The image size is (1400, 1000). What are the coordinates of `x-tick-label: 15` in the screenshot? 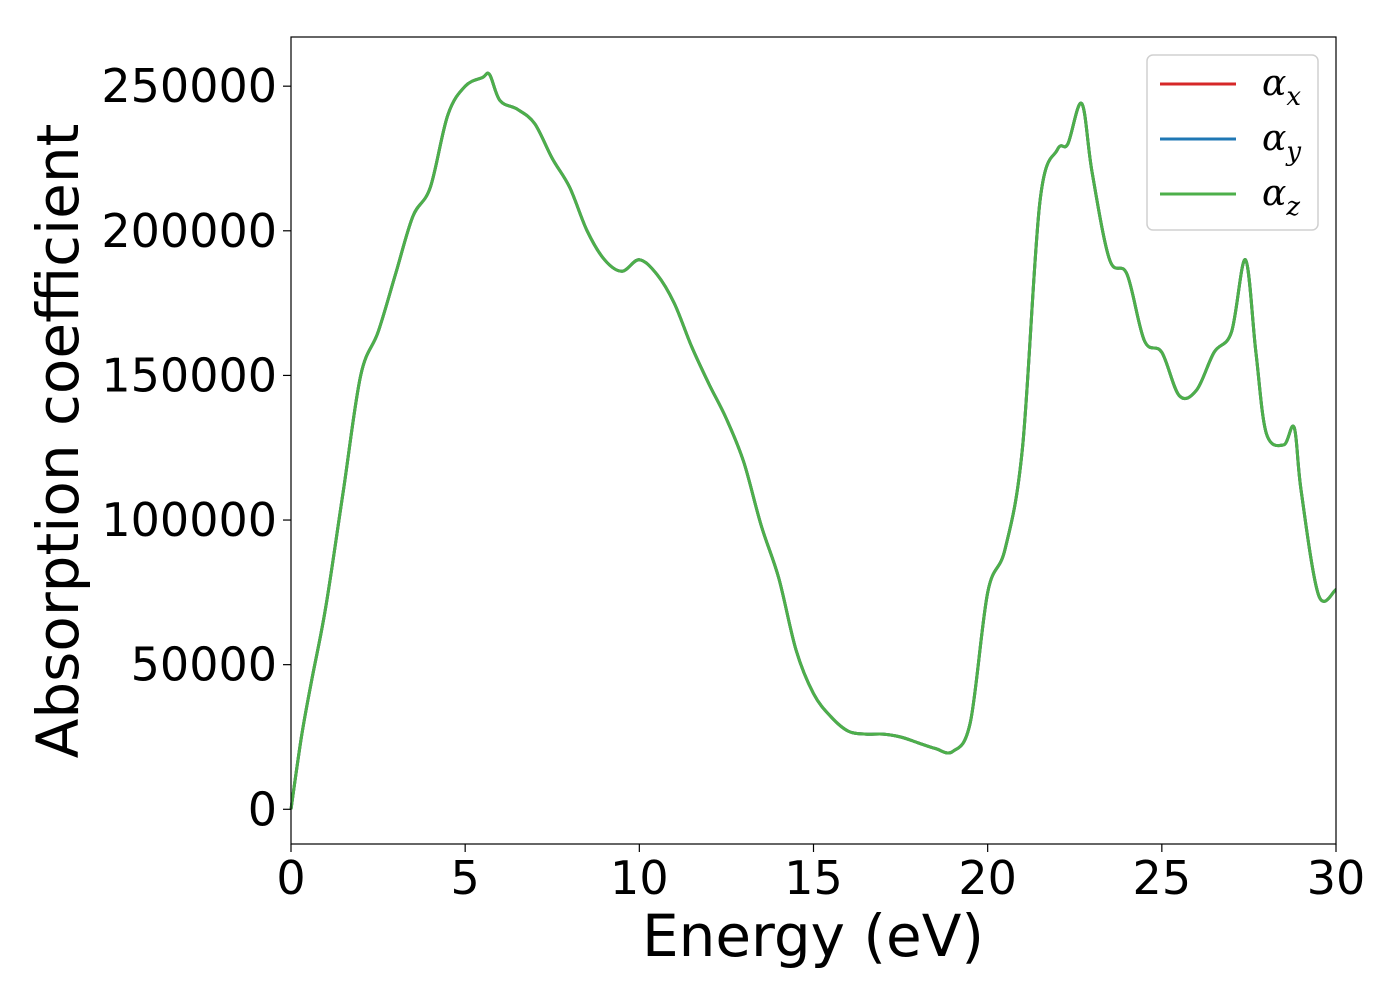 It's located at (813, 878).